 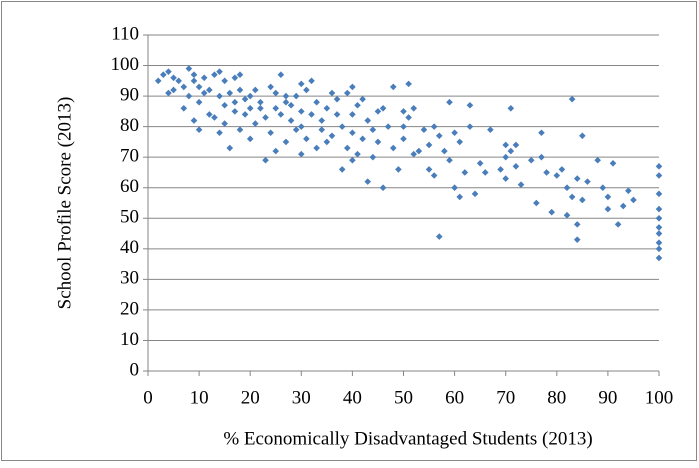 What do you see at coordinates (129, 217) in the screenshot?
I see `y-tick-label: 50` at bounding box center [129, 217].